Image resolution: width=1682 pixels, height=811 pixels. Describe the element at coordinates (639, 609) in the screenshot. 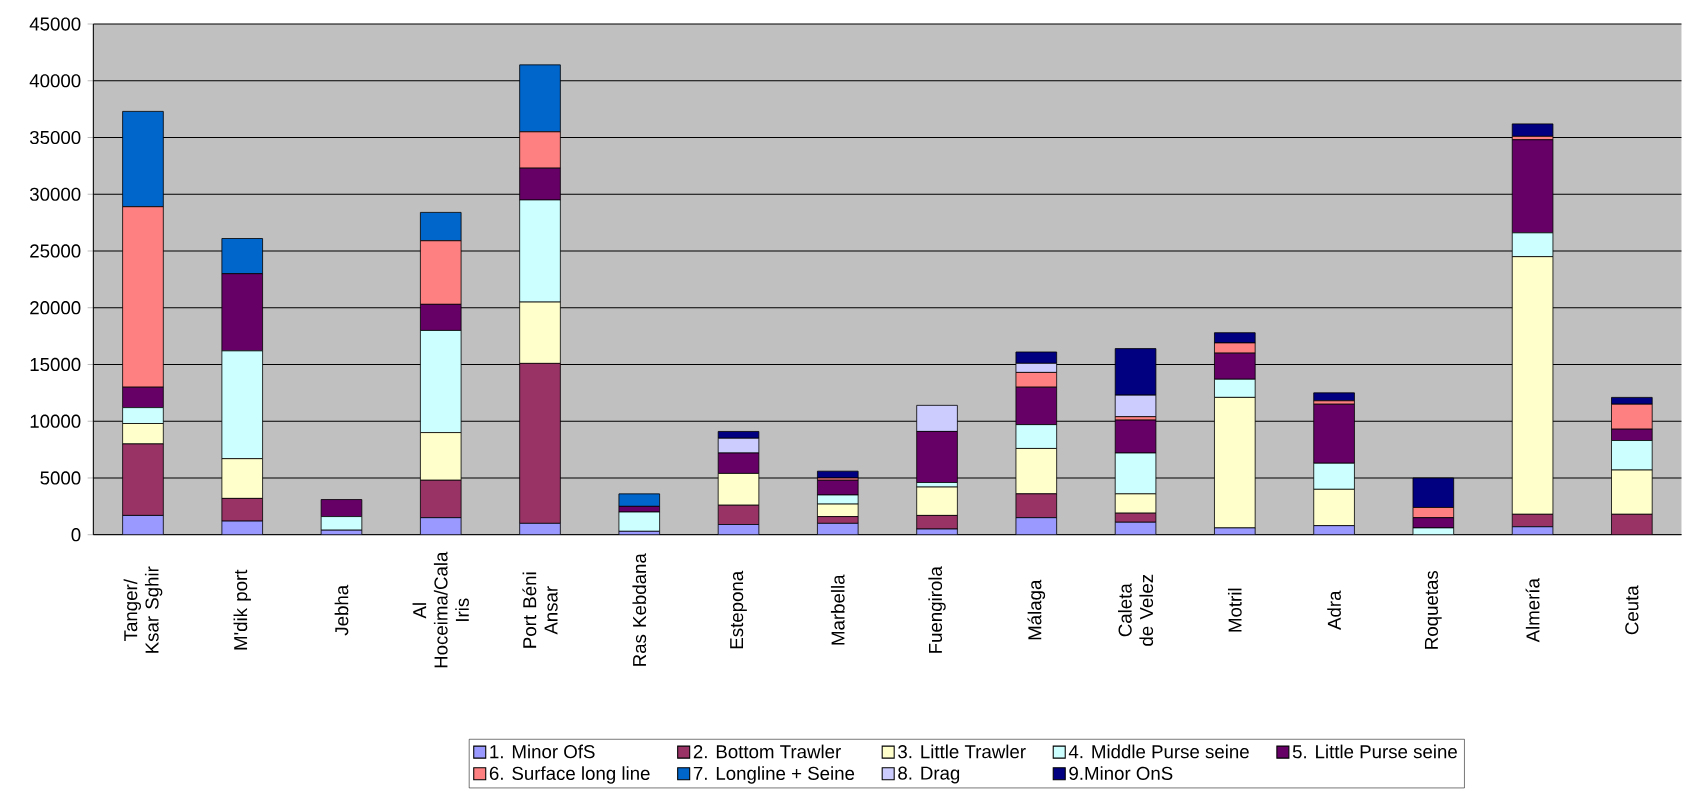

I see `x-tick-label: Ras Kebdana` at that location.